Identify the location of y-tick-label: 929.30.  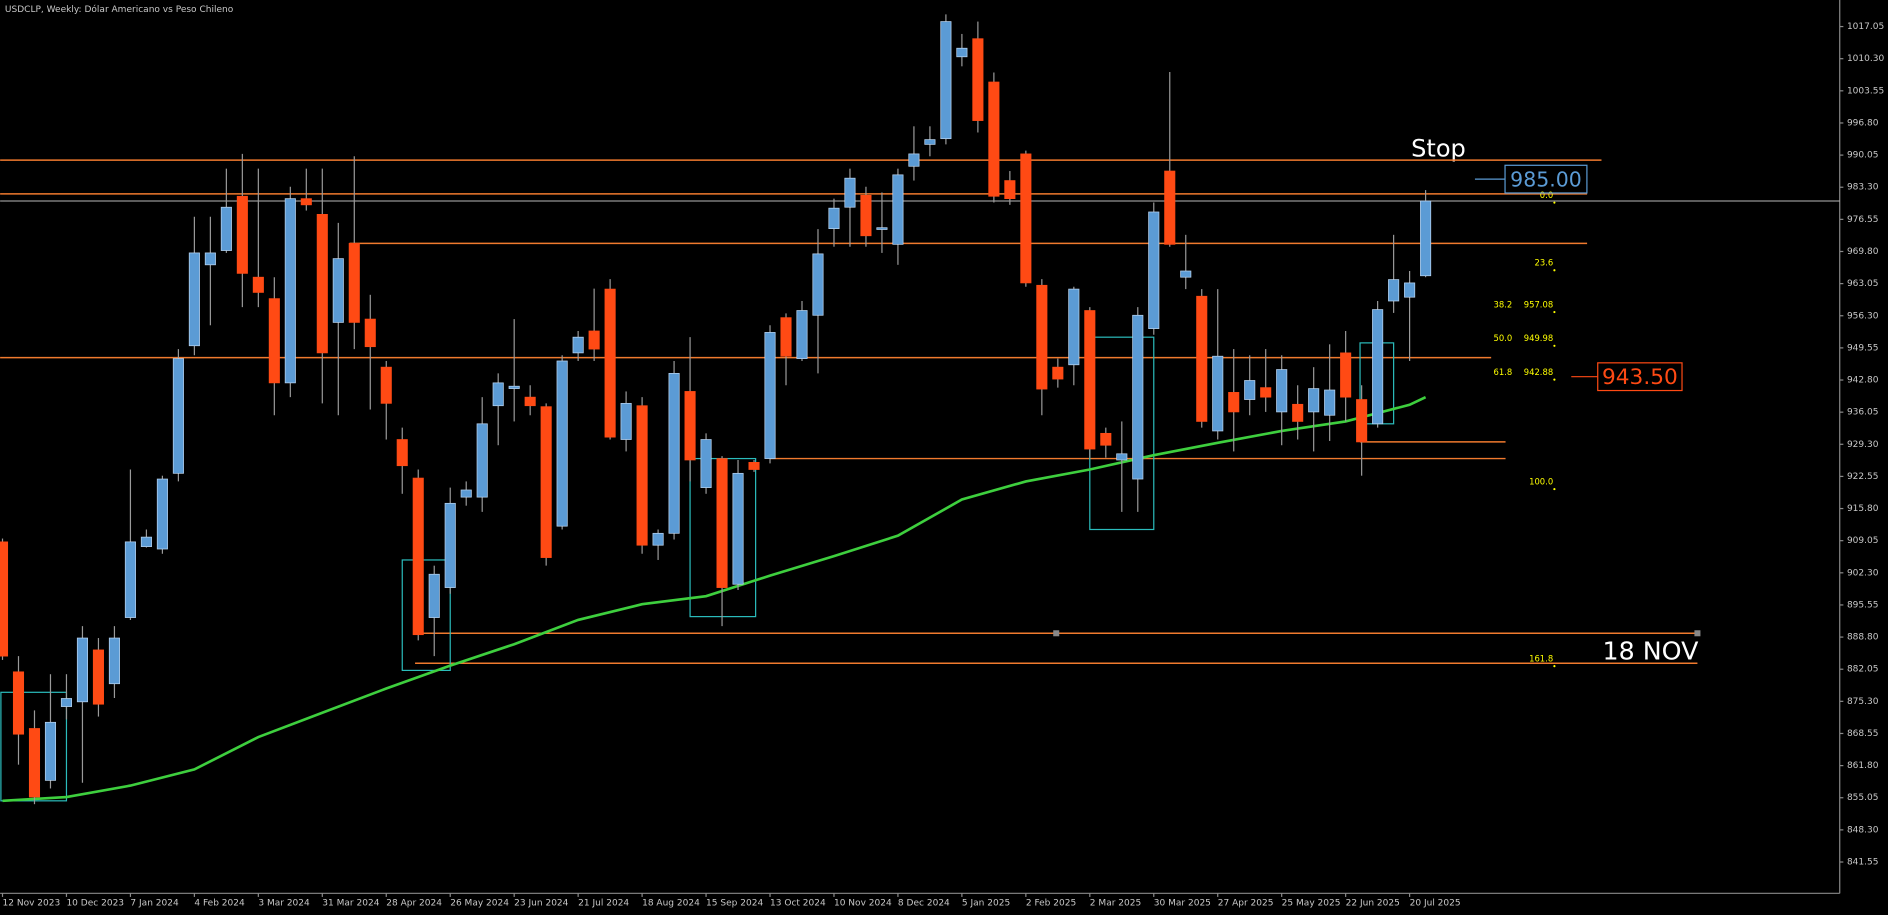
(1863, 445).